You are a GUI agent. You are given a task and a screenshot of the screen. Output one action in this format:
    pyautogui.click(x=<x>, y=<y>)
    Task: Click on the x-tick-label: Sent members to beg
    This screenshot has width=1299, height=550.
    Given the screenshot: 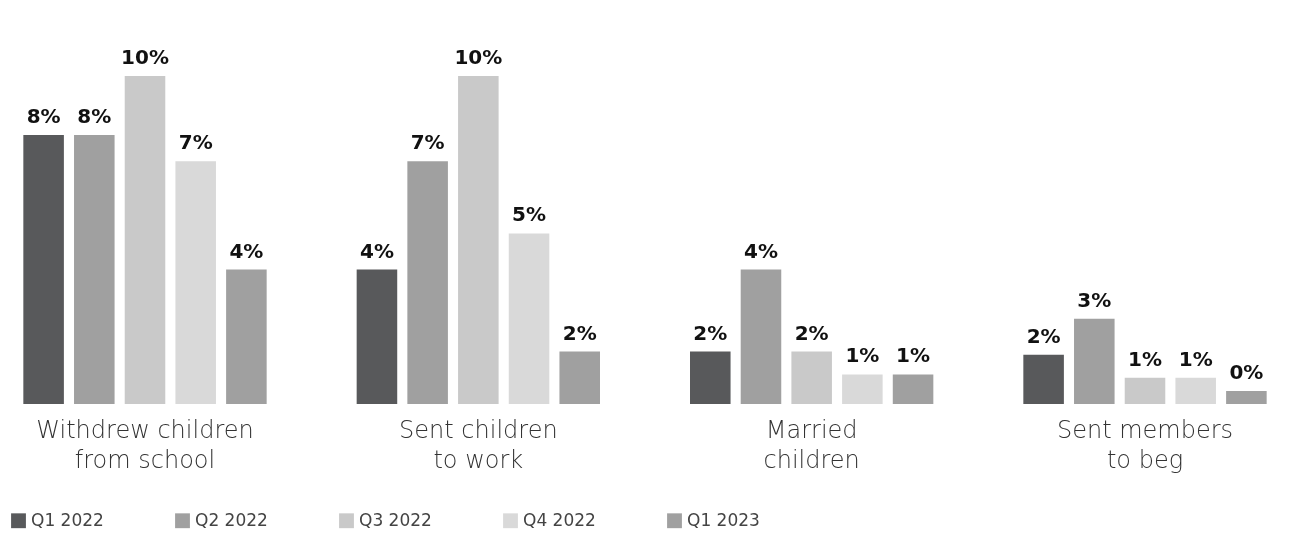 What is the action you would take?
    pyautogui.click(x=1145, y=444)
    